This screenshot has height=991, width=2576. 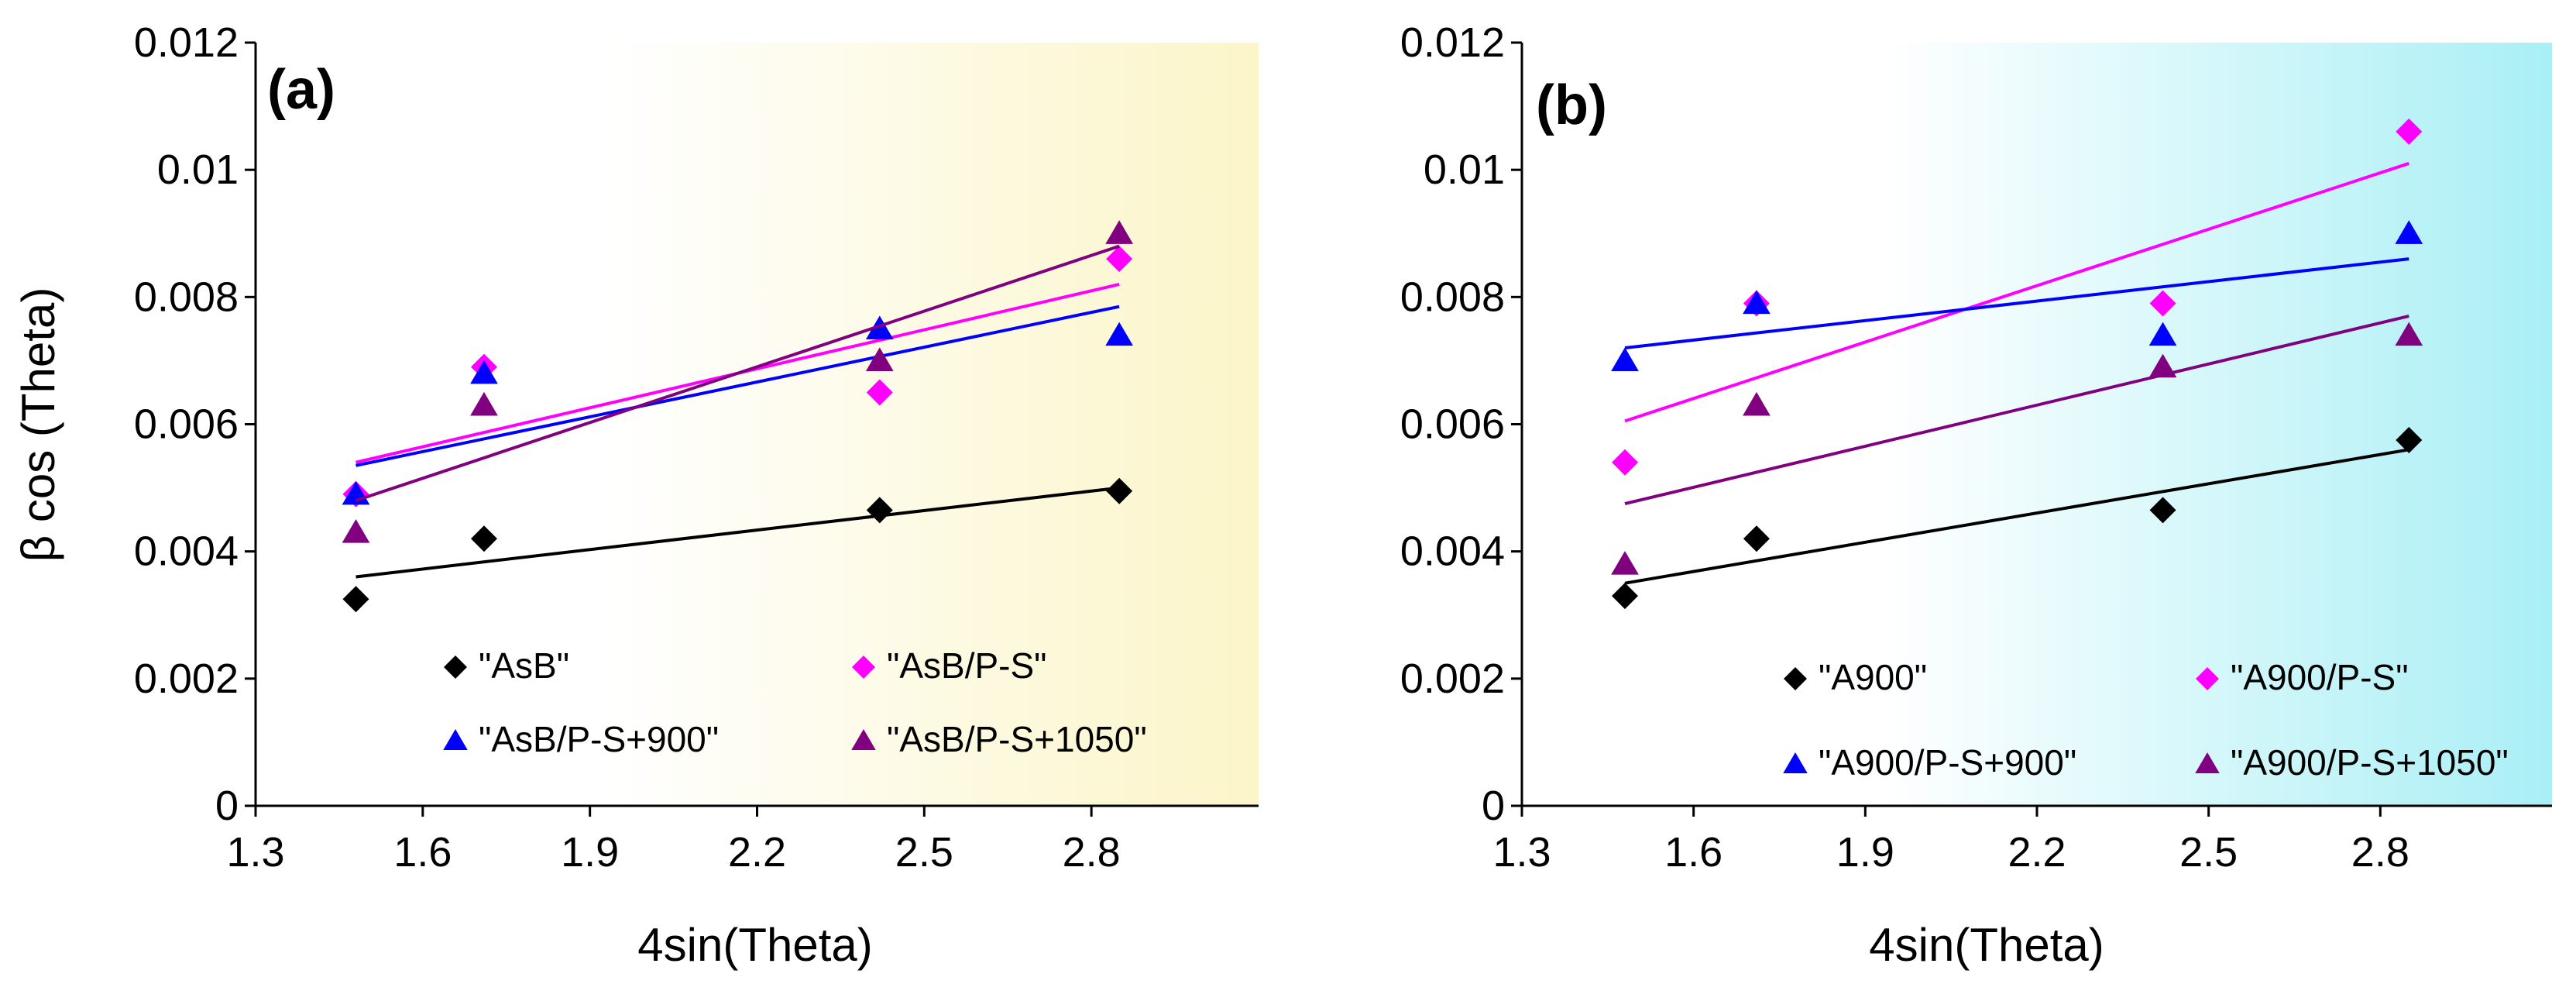 What do you see at coordinates (38, 425) in the screenshot?
I see `y-axis-label: β cos (Theta)` at bounding box center [38, 425].